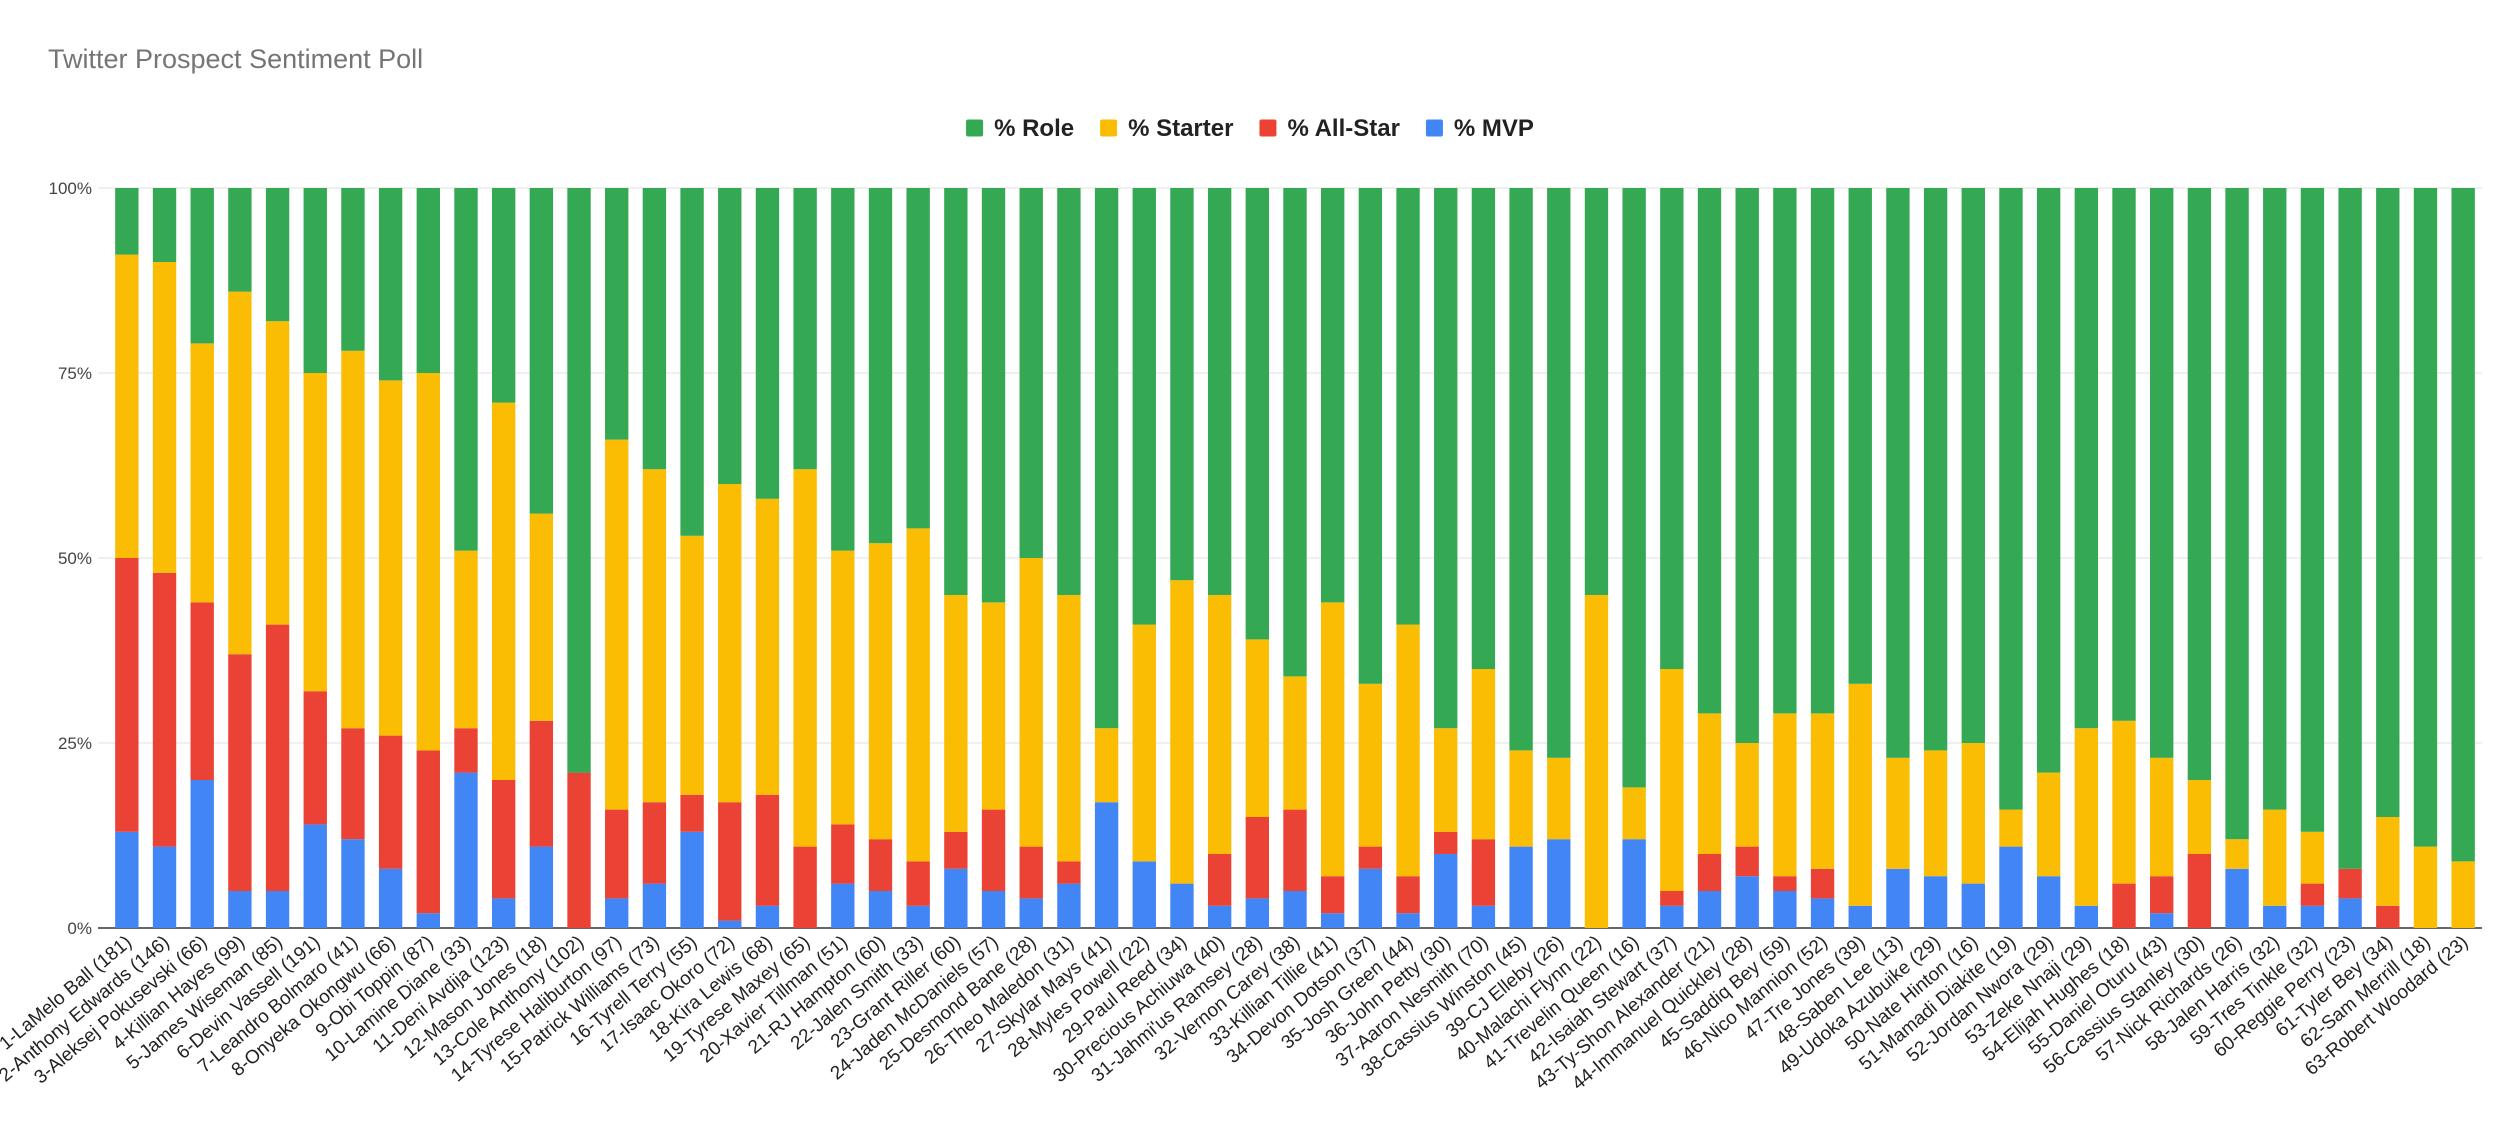  What do you see at coordinates (1166, 128) in the screenshot?
I see `legend-item: % Starter` at bounding box center [1166, 128].